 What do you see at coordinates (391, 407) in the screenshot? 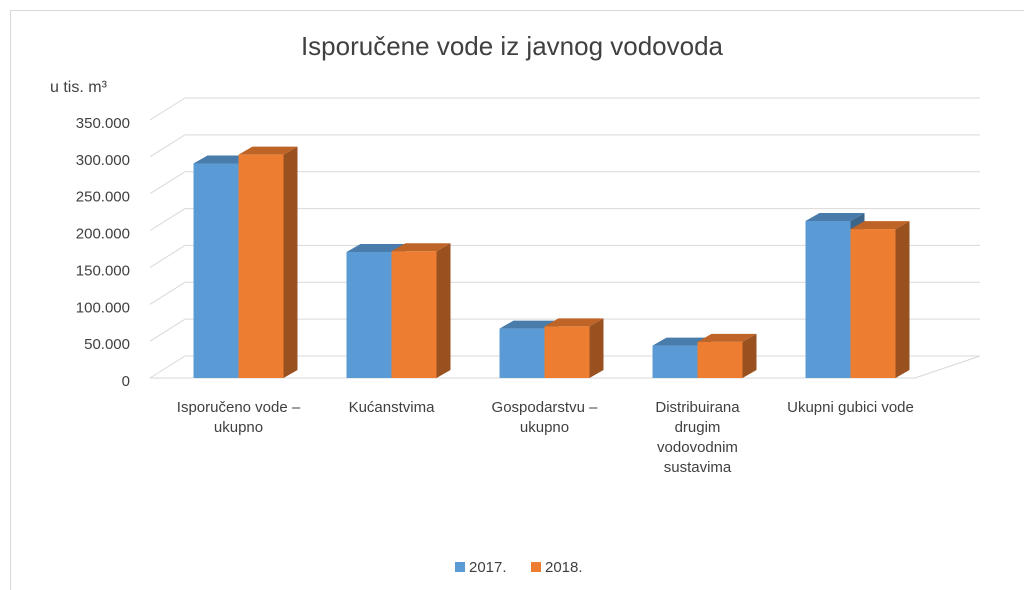
I see `x-tick-label: Kućanstvima` at bounding box center [391, 407].